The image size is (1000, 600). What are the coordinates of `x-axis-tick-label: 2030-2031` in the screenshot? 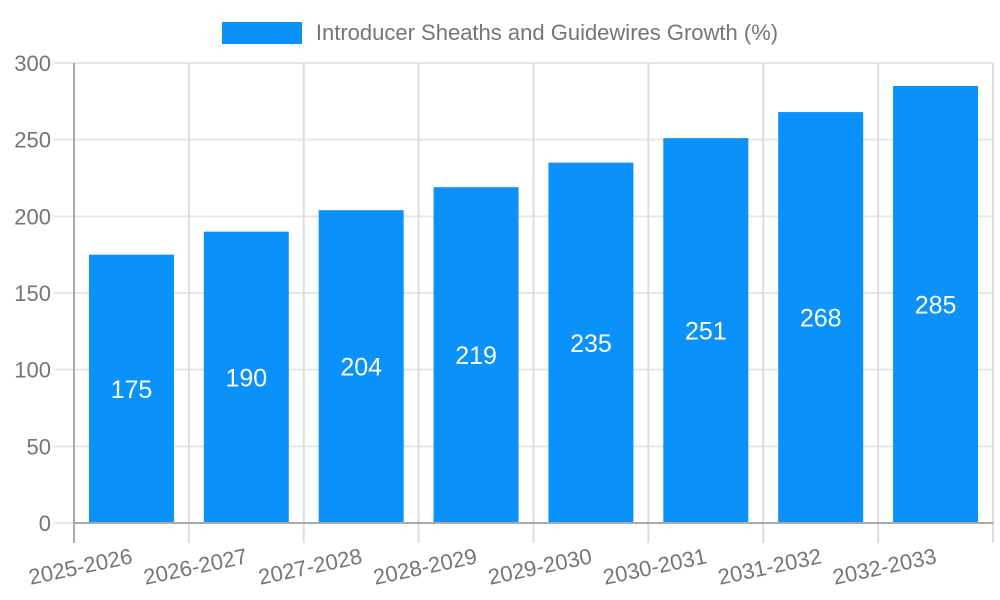 It's located at (655, 566).